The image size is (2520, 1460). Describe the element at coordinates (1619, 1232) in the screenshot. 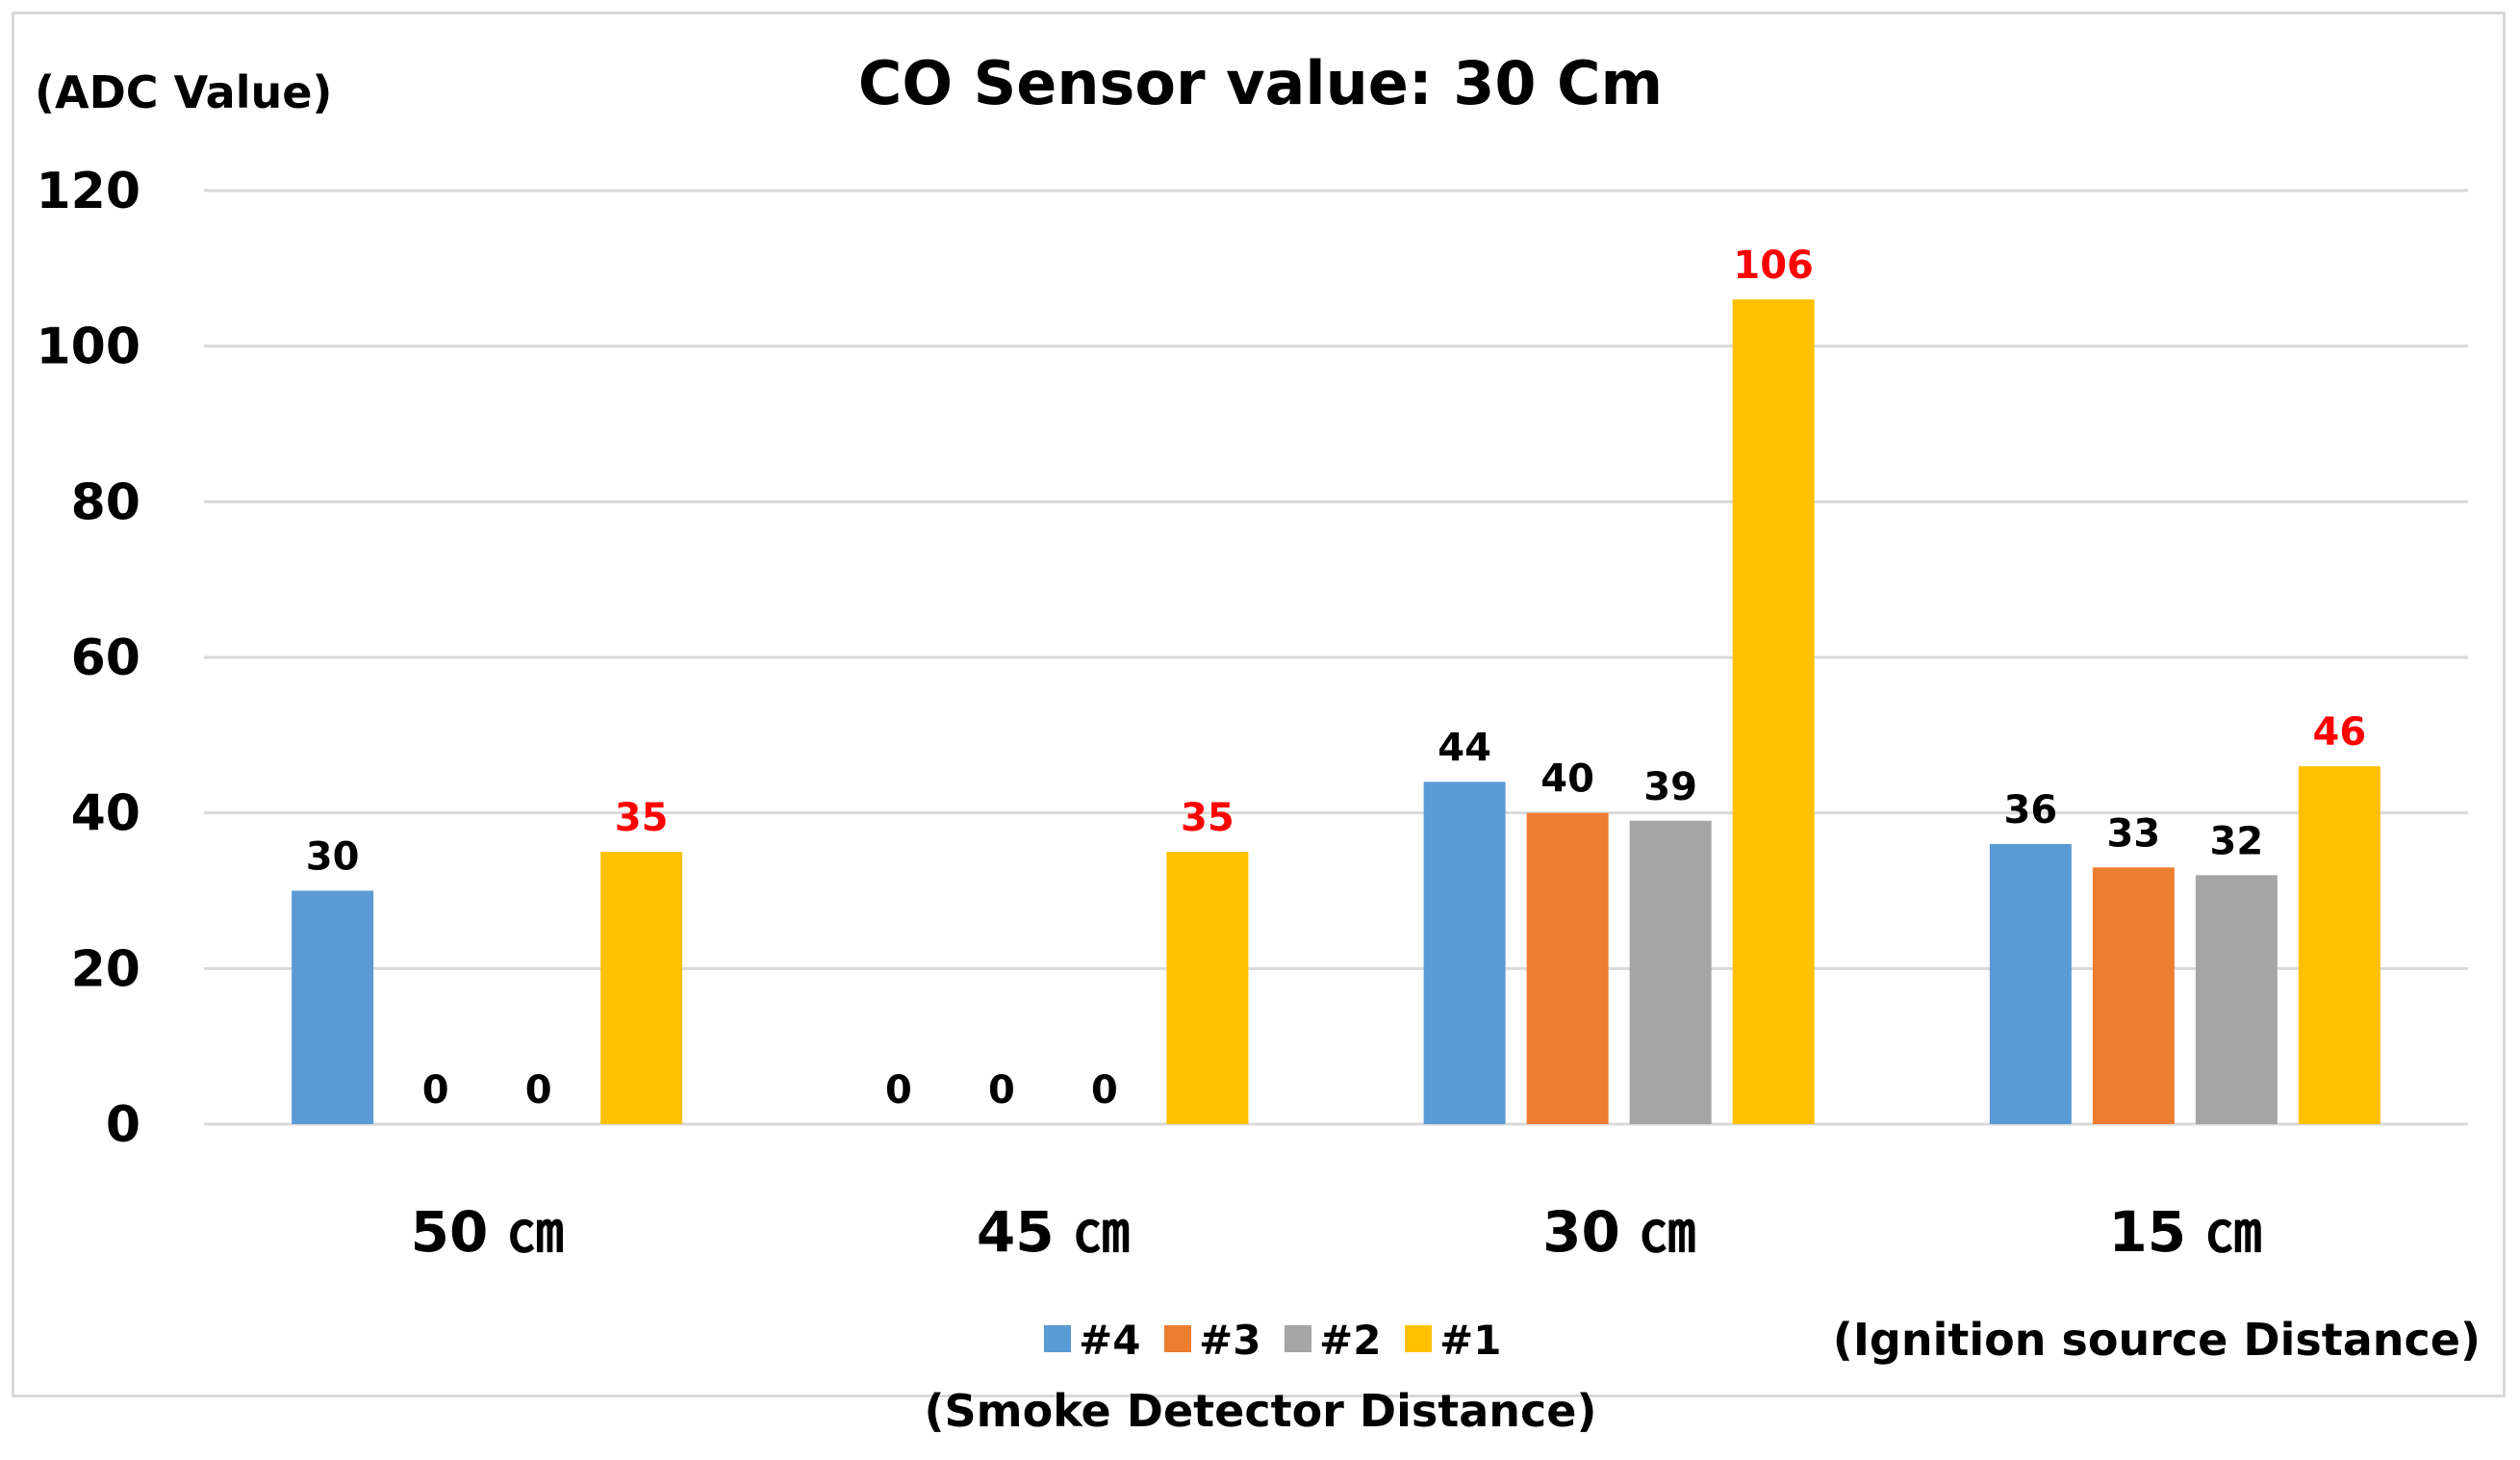

I see `x-tick-label: 30 ㎝` at that location.